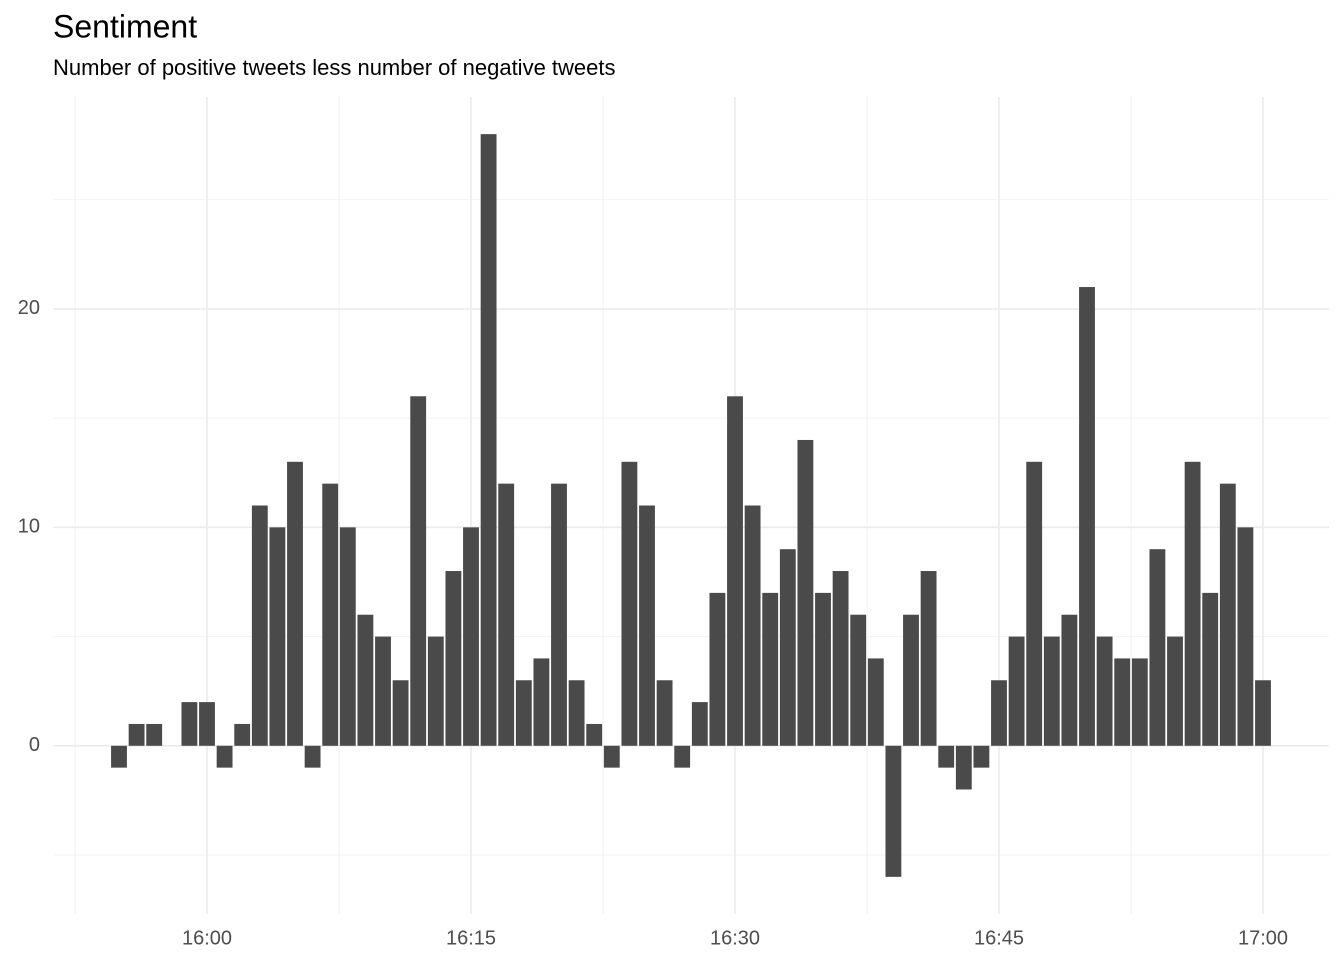 The width and height of the screenshot is (1344, 960). I want to click on x-tick-label: 16:30, so click(735, 938).